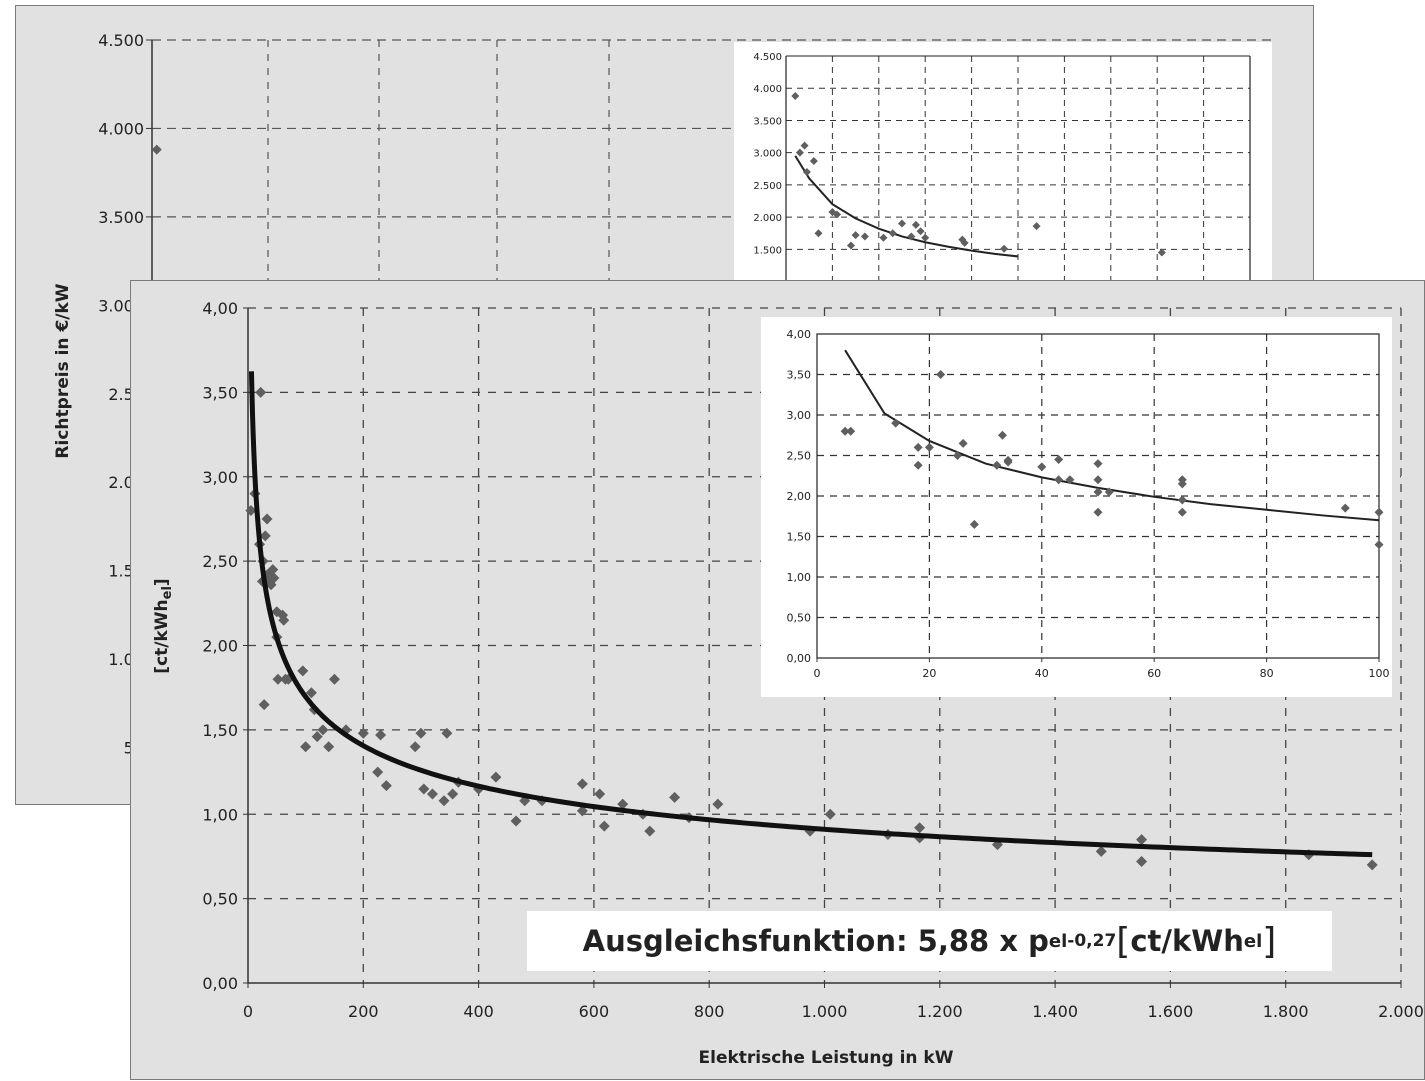 This screenshot has width=1425, height=1081. Describe the element at coordinates (1092, 941) in the screenshot. I see `formula-exponent: -0,27` at that location.